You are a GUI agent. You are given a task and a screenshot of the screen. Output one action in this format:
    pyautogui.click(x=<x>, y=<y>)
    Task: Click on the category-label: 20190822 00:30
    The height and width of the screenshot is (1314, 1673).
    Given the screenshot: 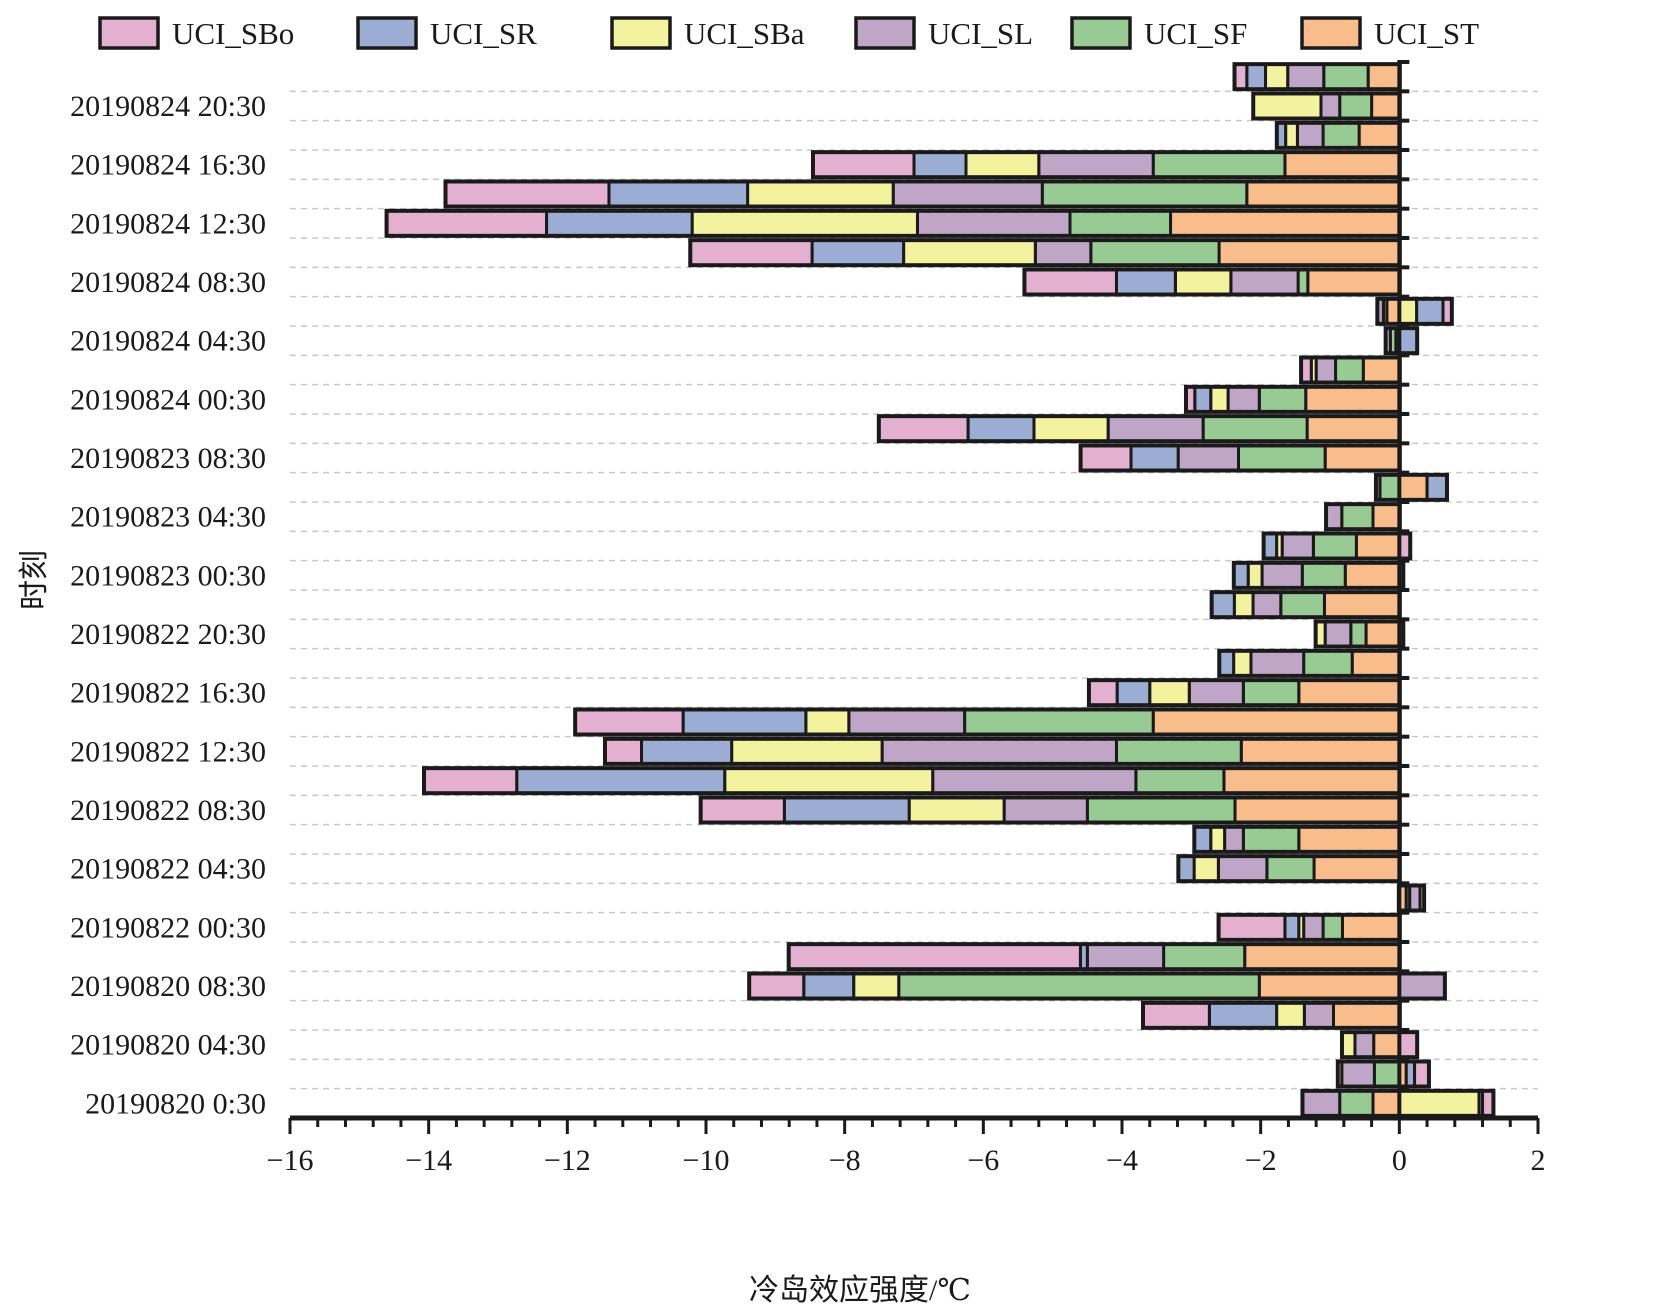 What is the action you would take?
    pyautogui.click(x=168, y=927)
    